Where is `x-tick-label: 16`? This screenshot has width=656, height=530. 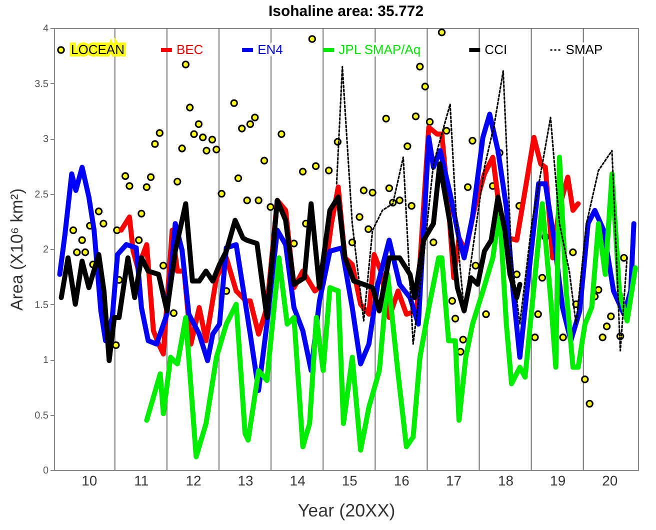
x-tick-label: 16 is located at coordinates (402, 480).